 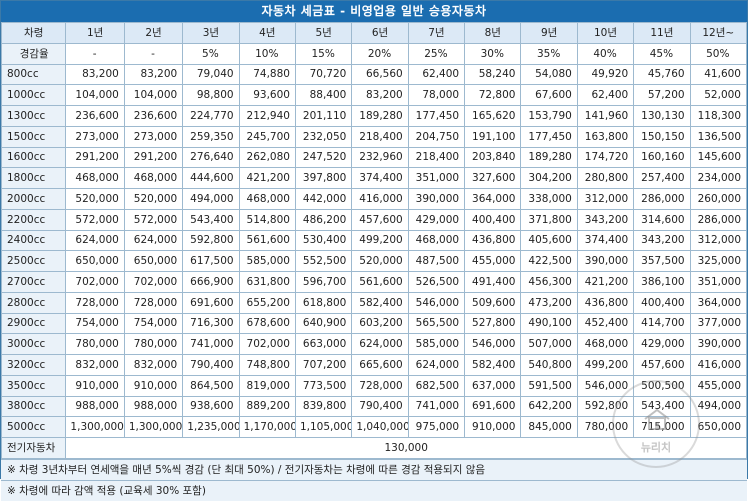 What do you see at coordinates (267, 406) in the screenshot?
I see `tax-cell: 889,200` at bounding box center [267, 406].